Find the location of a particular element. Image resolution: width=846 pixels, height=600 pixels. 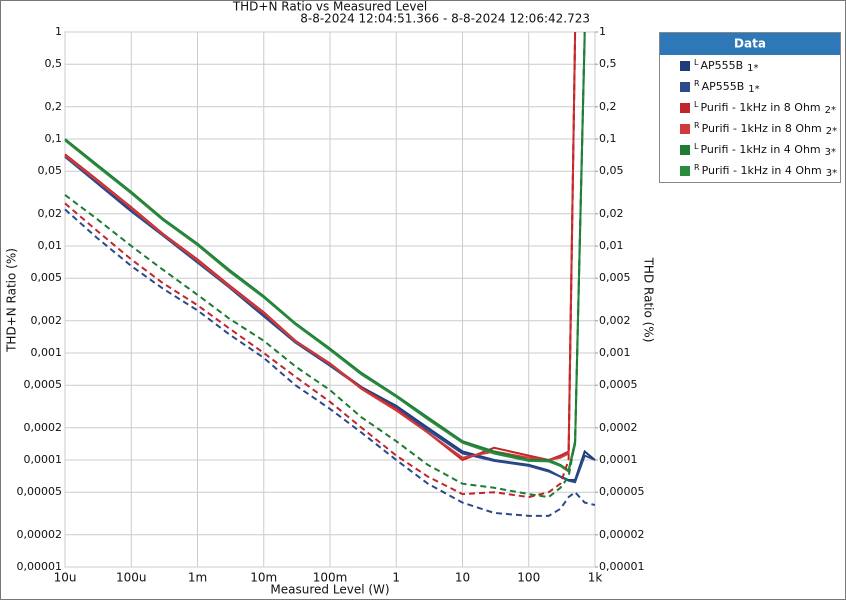

legend-entry: R Purifi - 1kHz in 4 Ohm 3* is located at coordinates (765, 171).